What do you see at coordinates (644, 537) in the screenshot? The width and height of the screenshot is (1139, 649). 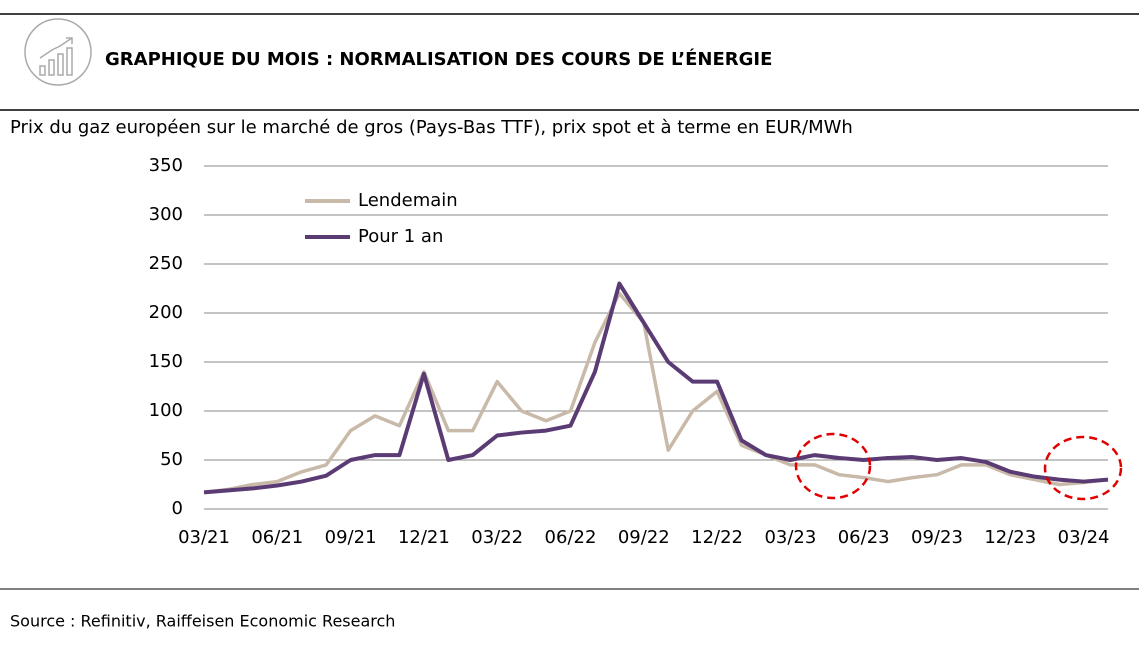 I see `x-tick-label: 09/22` at bounding box center [644, 537].